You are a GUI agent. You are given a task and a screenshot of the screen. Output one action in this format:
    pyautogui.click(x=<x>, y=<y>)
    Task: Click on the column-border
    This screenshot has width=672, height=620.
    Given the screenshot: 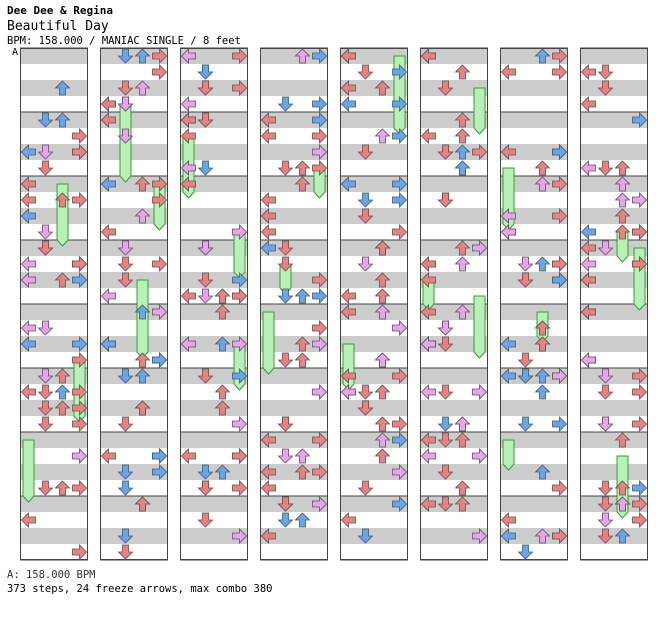 What is the action you would take?
    pyautogui.click(x=54, y=304)
    